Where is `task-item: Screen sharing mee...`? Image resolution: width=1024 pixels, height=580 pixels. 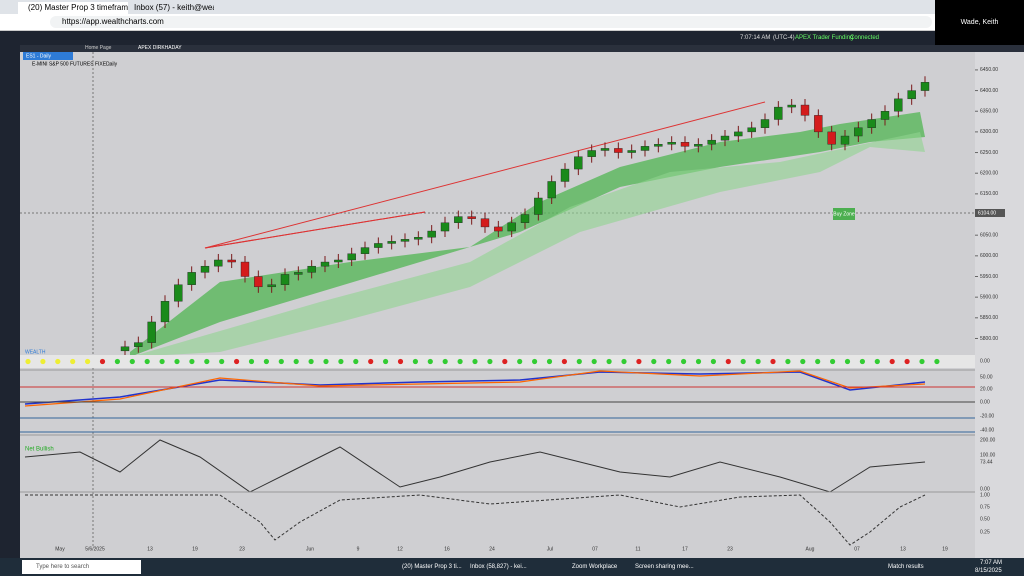
task-item: Screen sharing mee... is located at coordinates (664, 567).